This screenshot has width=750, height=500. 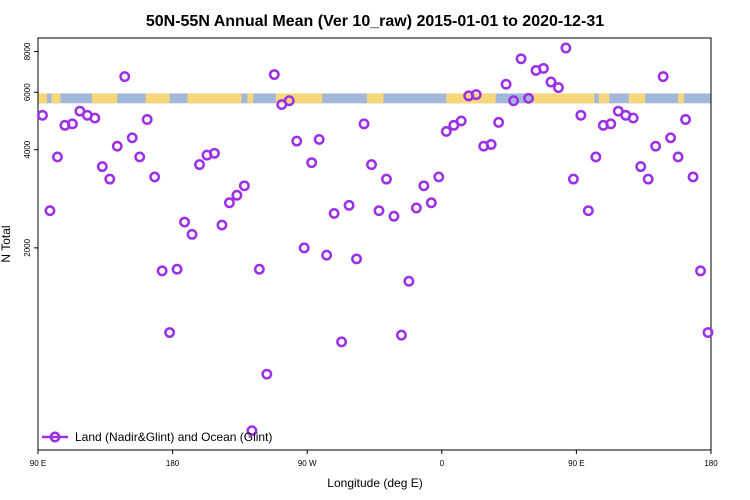 I want to click on x-axis-ticks: 90 E 180 90 W 0 90 E 180, so click(x=374, y=459).